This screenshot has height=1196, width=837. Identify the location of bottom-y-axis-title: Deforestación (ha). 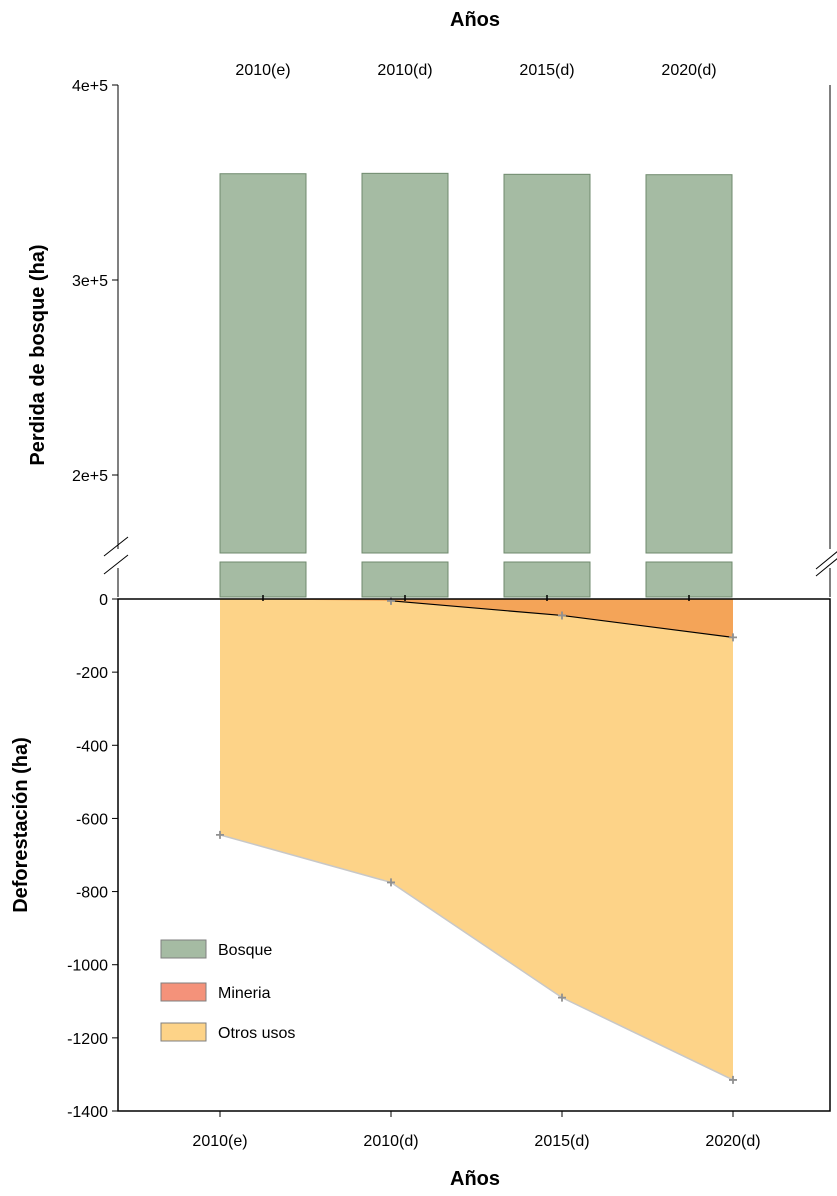
(21, 825).